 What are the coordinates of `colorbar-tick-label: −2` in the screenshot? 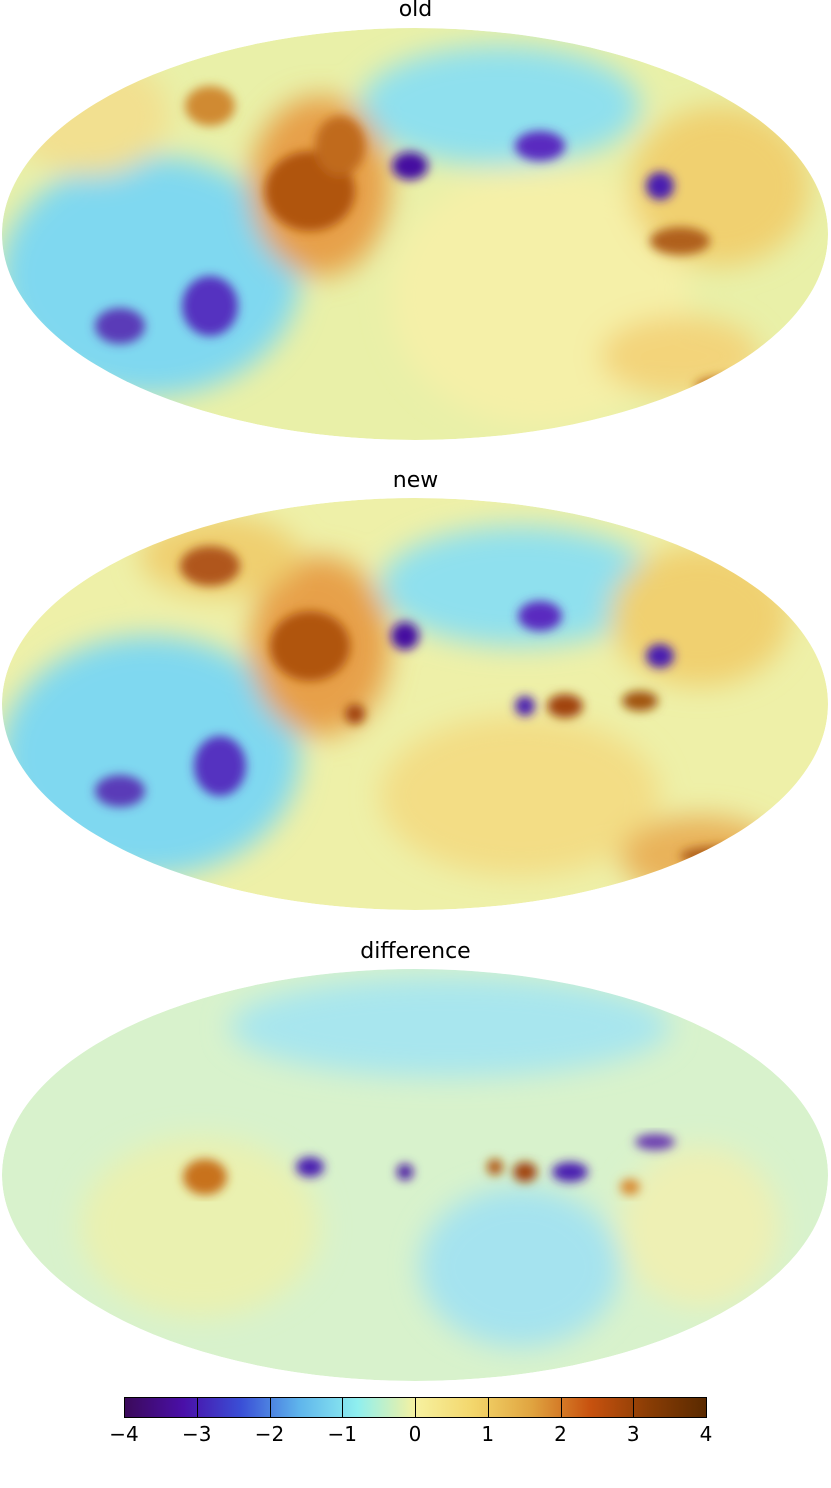 It's located at (269, 1434).